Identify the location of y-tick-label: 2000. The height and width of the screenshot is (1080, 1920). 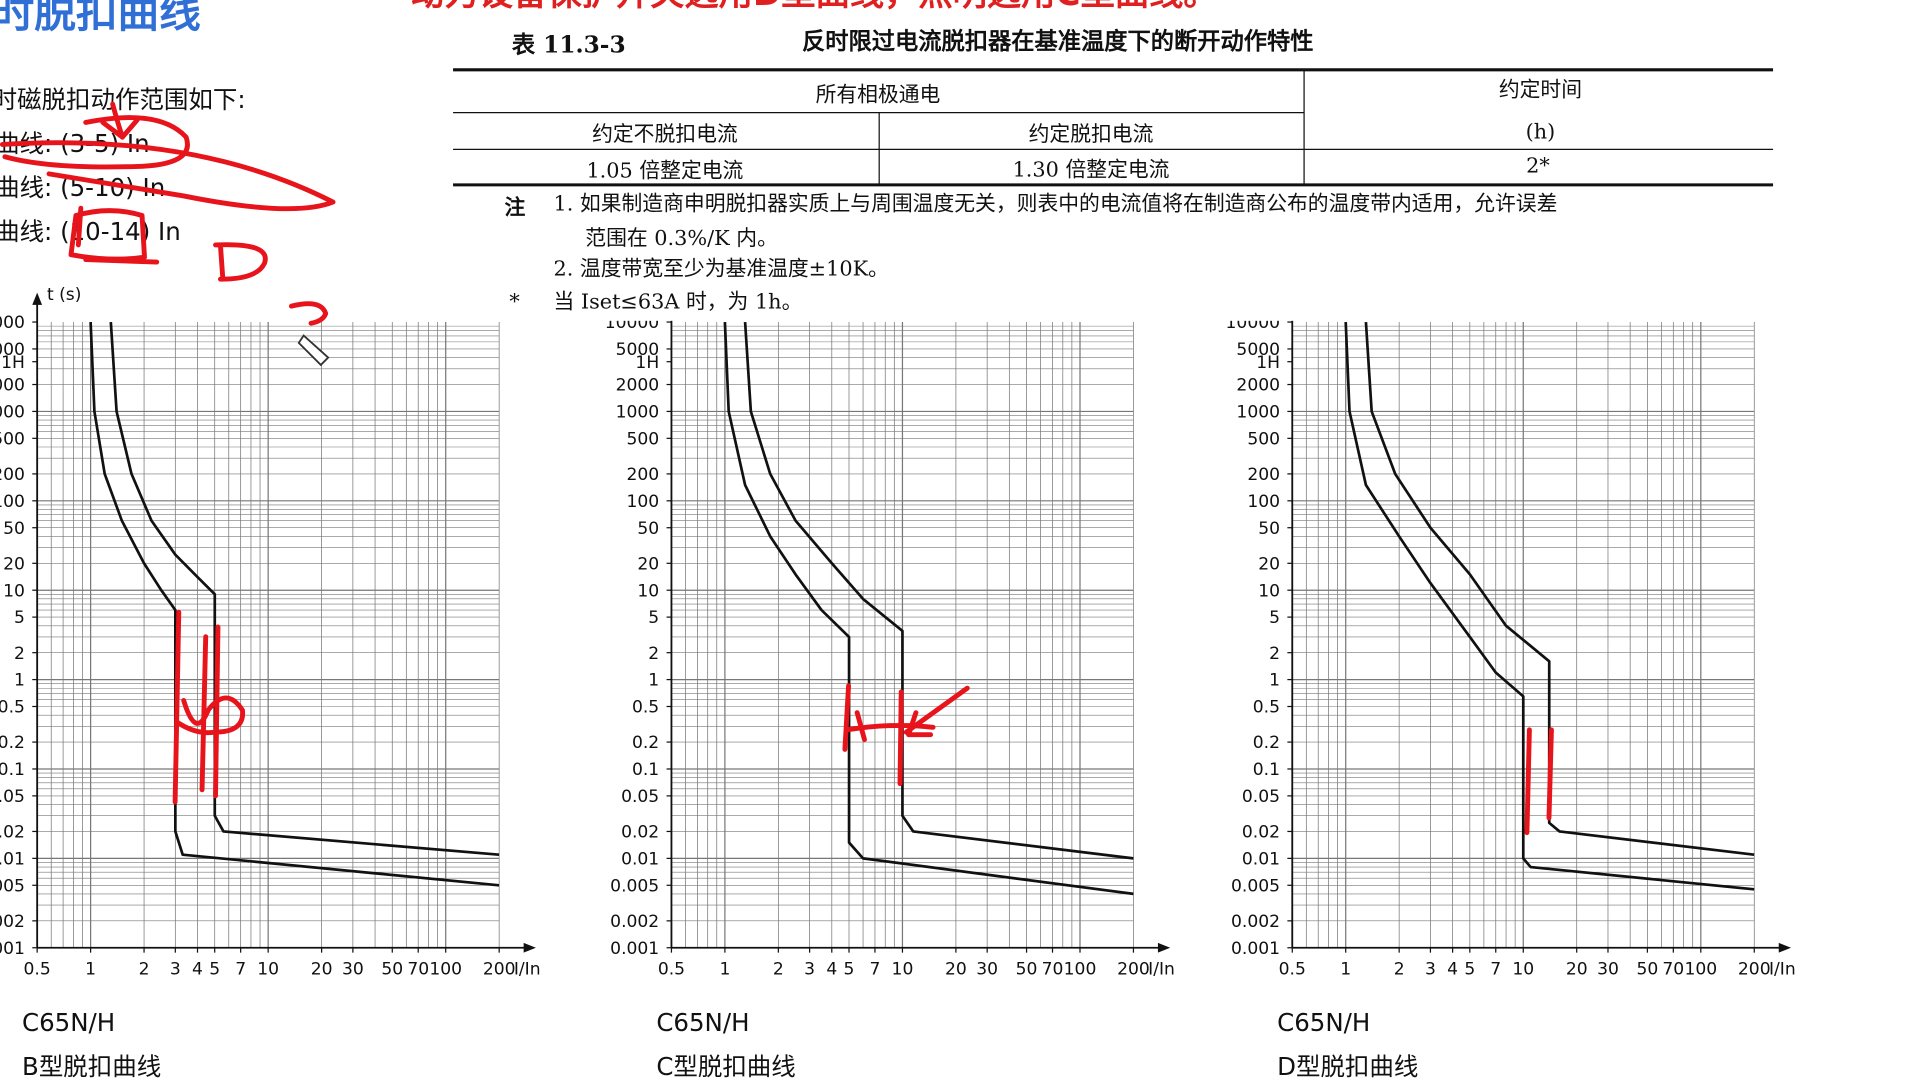
(12, 386).